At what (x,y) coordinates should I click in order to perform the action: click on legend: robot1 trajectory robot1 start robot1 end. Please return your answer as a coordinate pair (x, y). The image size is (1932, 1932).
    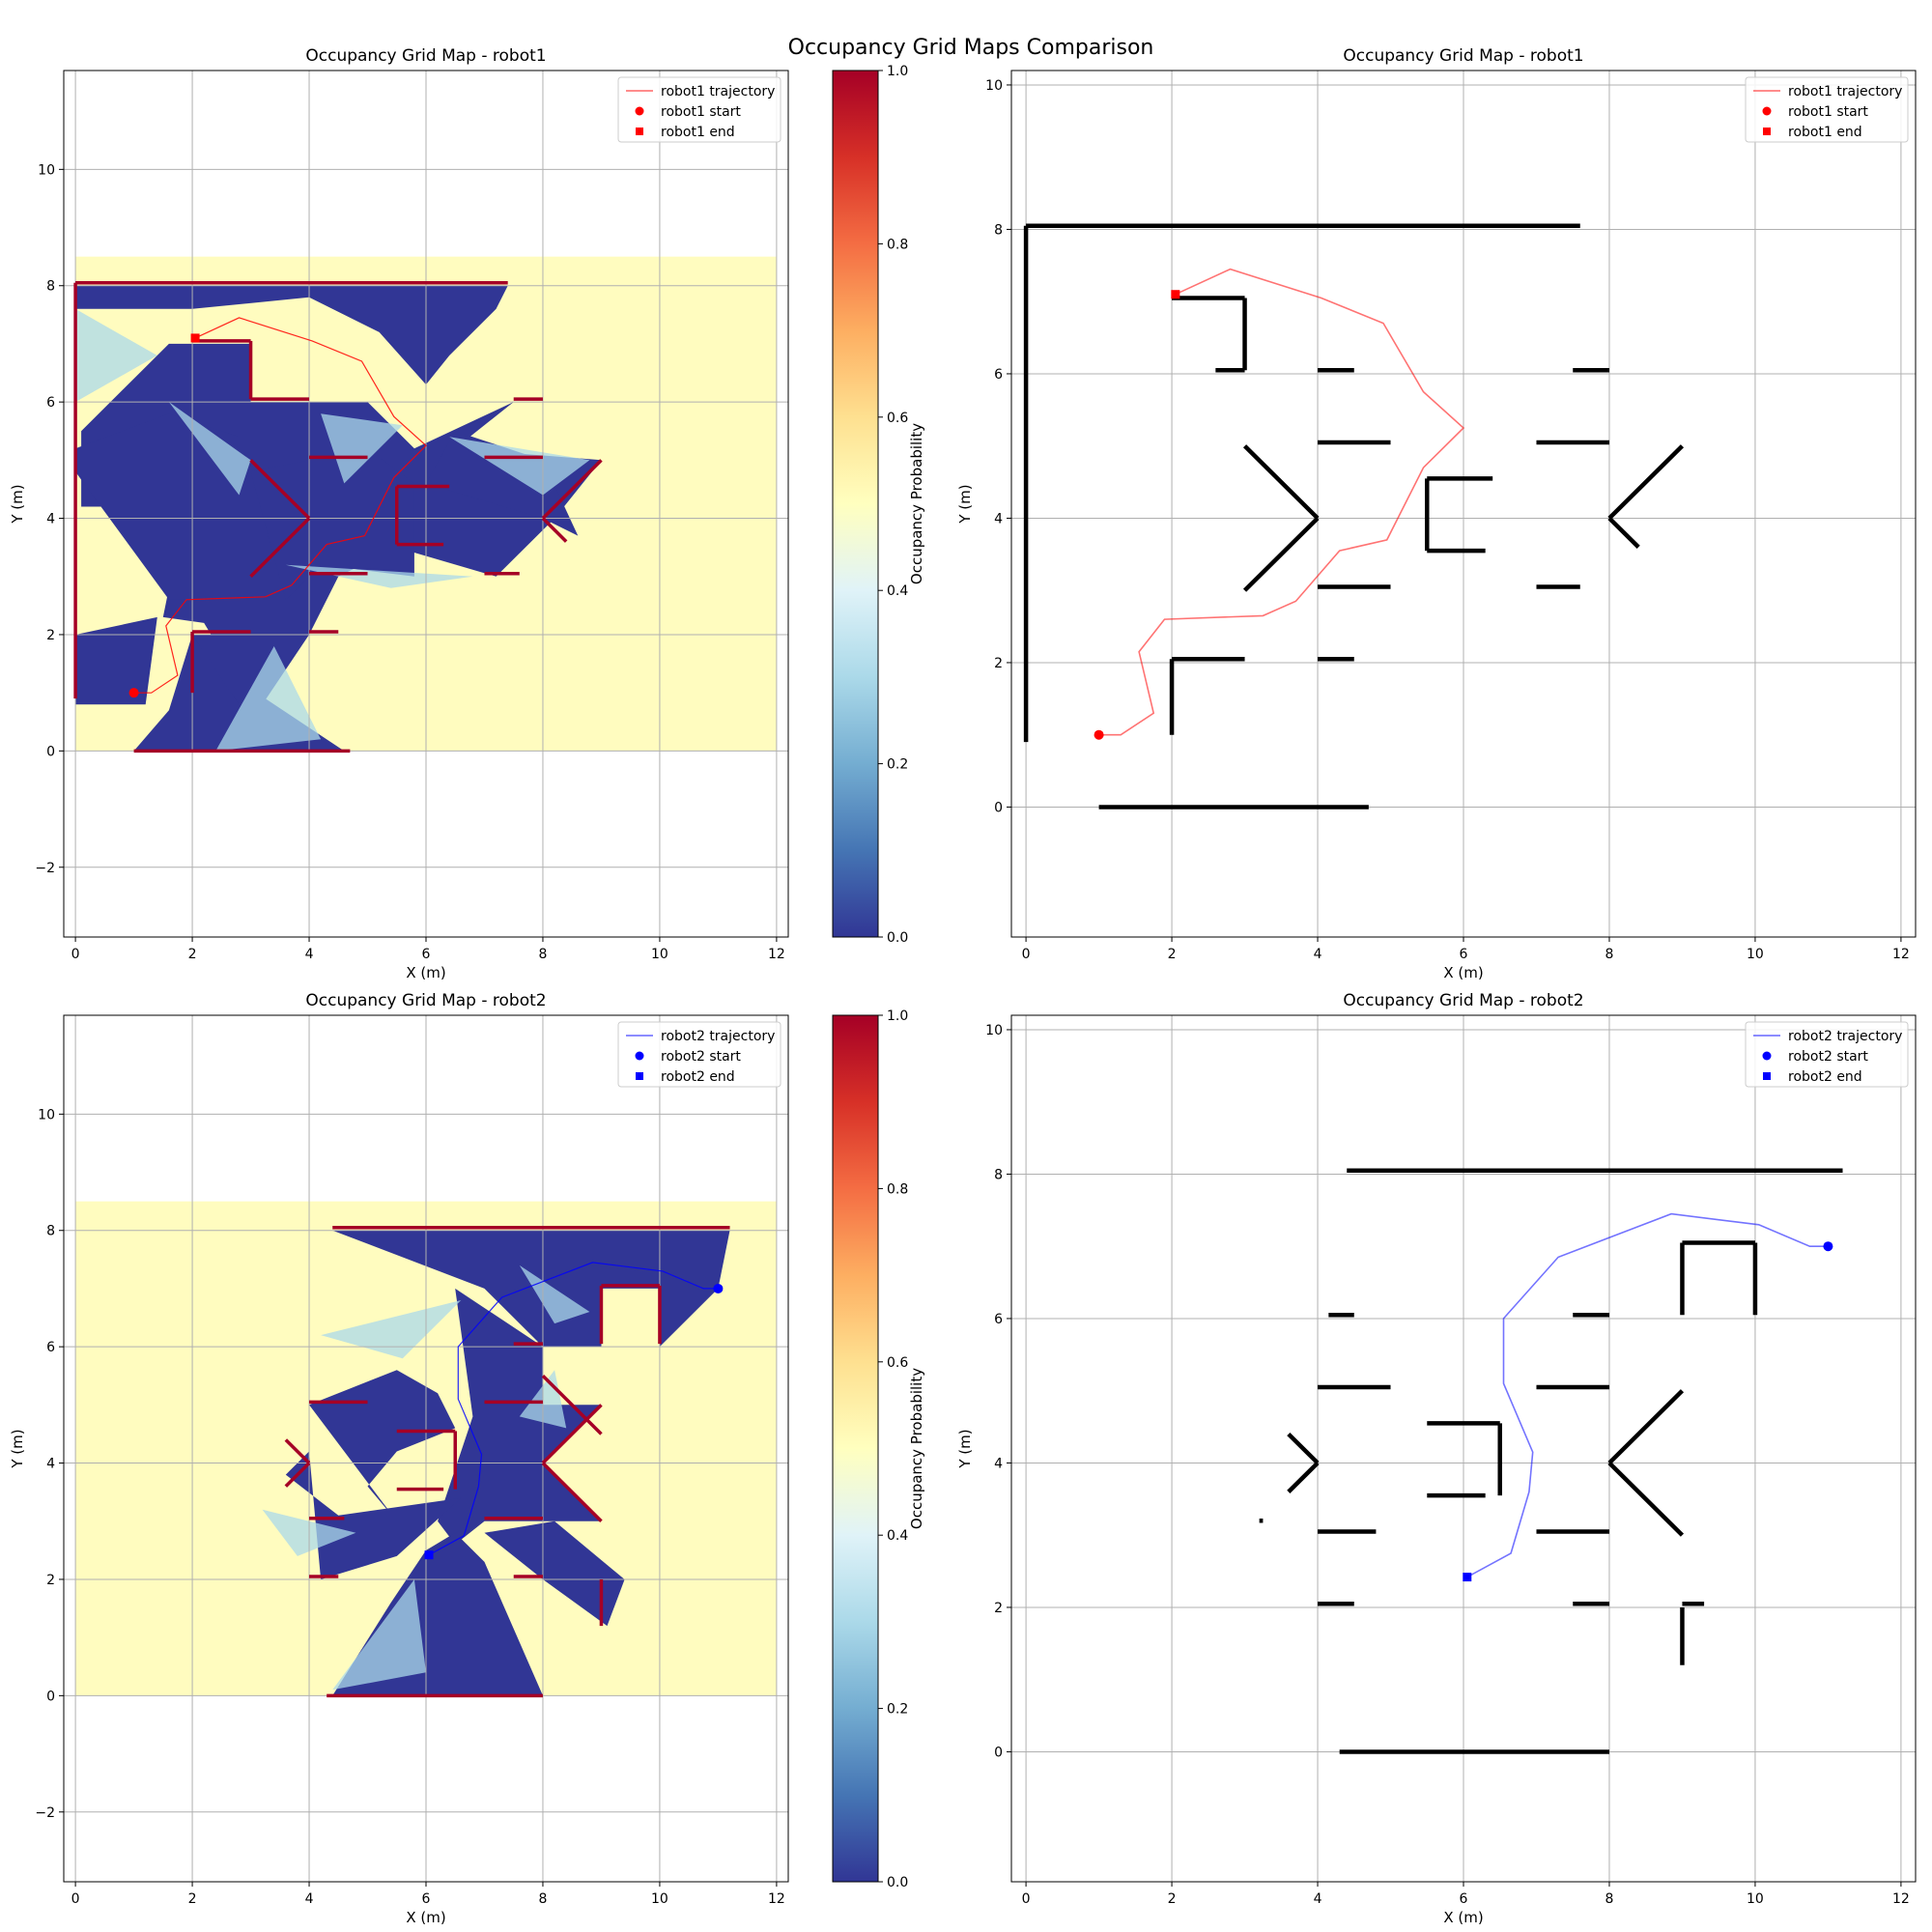
    Looking at the image, I should click on (699, 109).